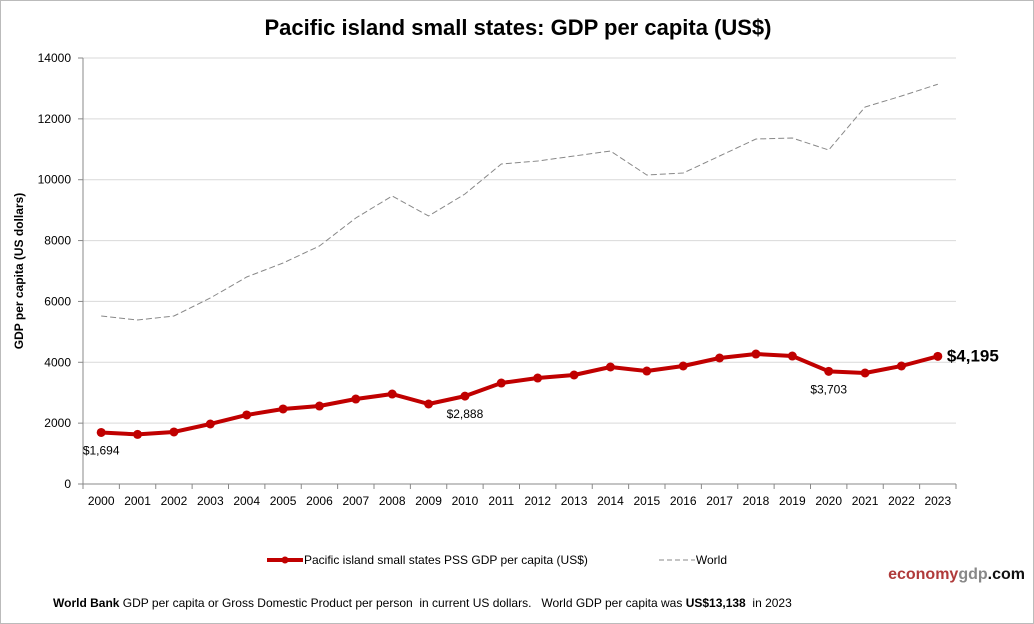 This screenshot has height=624, width=1034. I want to click on y-tick-label: 6000, so click(57, 301).